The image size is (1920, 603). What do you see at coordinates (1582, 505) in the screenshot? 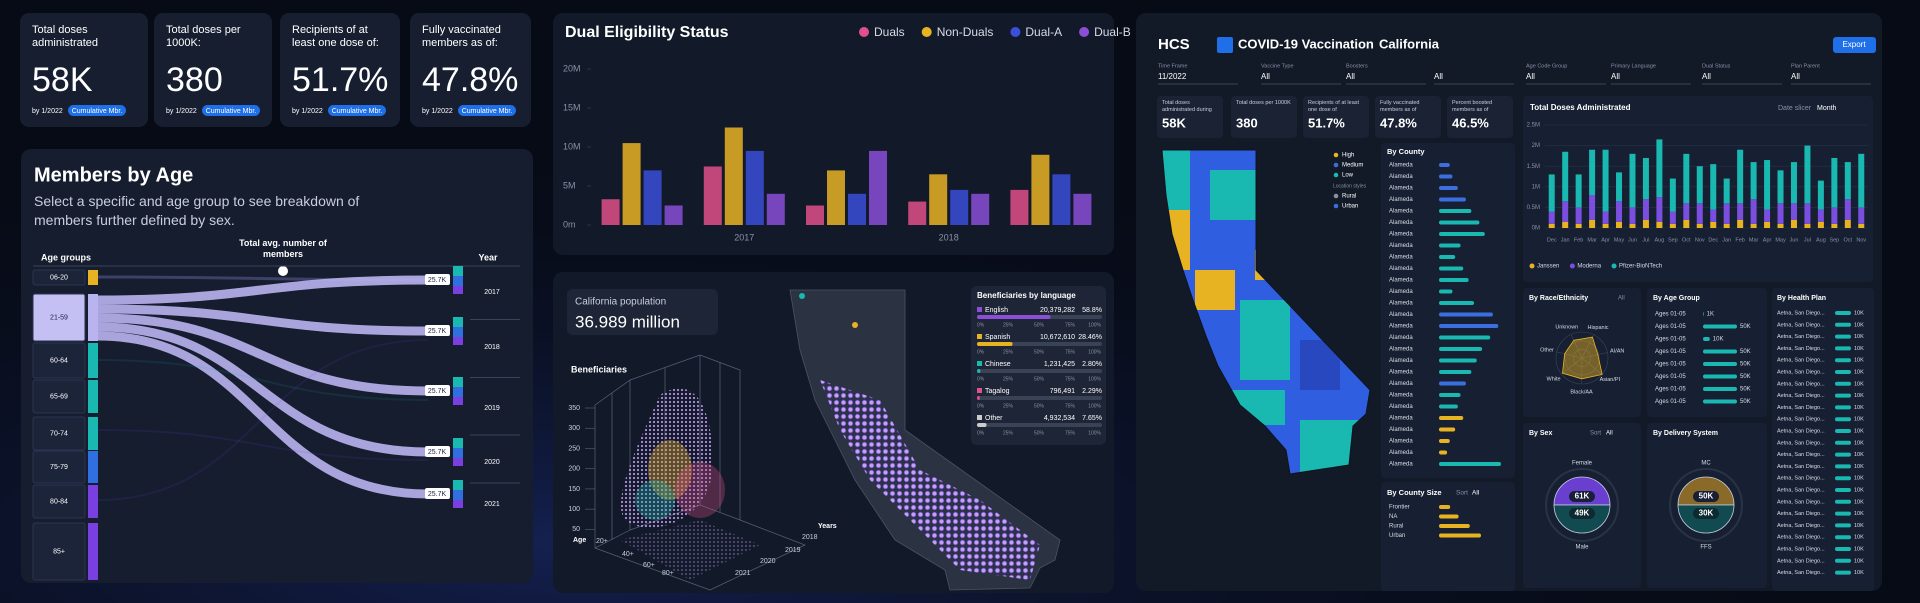
I see `gauge-ring` at bounding box center [1582, 505].